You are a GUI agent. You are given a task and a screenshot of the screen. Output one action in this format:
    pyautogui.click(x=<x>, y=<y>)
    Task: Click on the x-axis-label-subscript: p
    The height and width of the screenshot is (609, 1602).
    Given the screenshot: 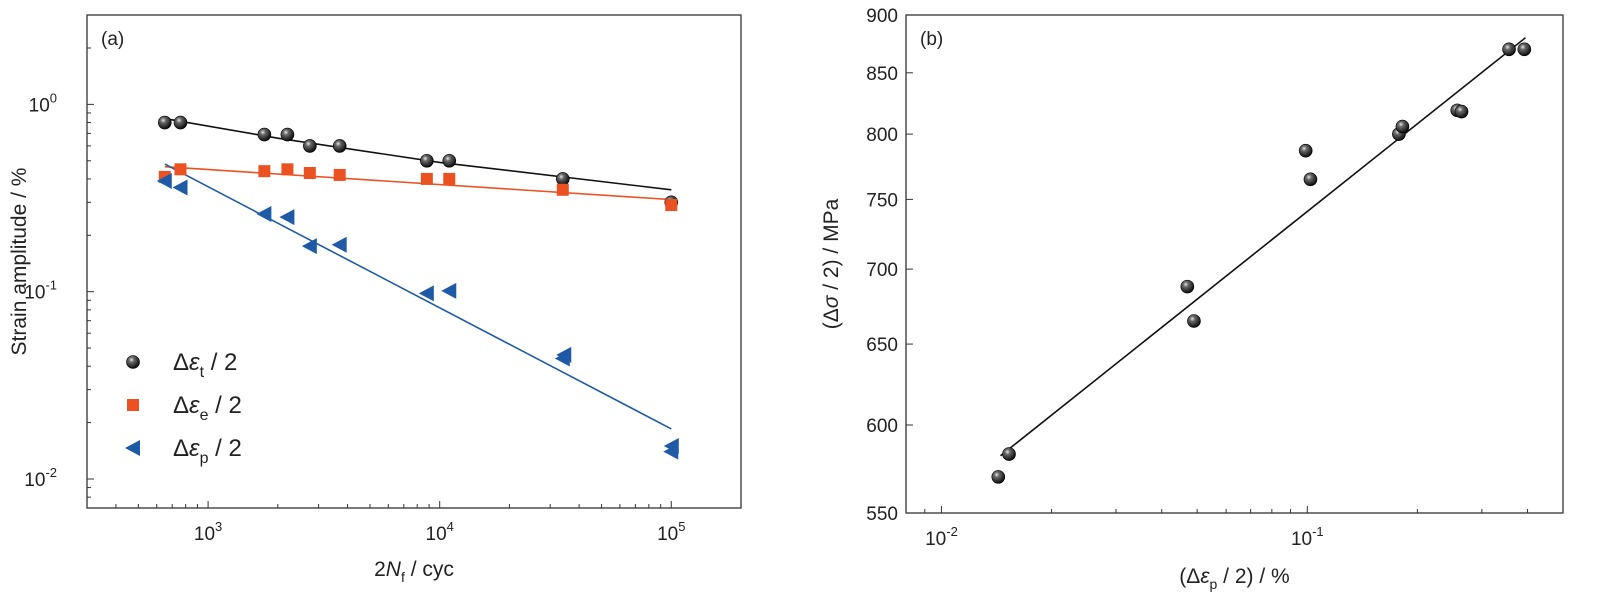 What is the action you would take?
    pyautogui.click(x=1214, y=584)
    